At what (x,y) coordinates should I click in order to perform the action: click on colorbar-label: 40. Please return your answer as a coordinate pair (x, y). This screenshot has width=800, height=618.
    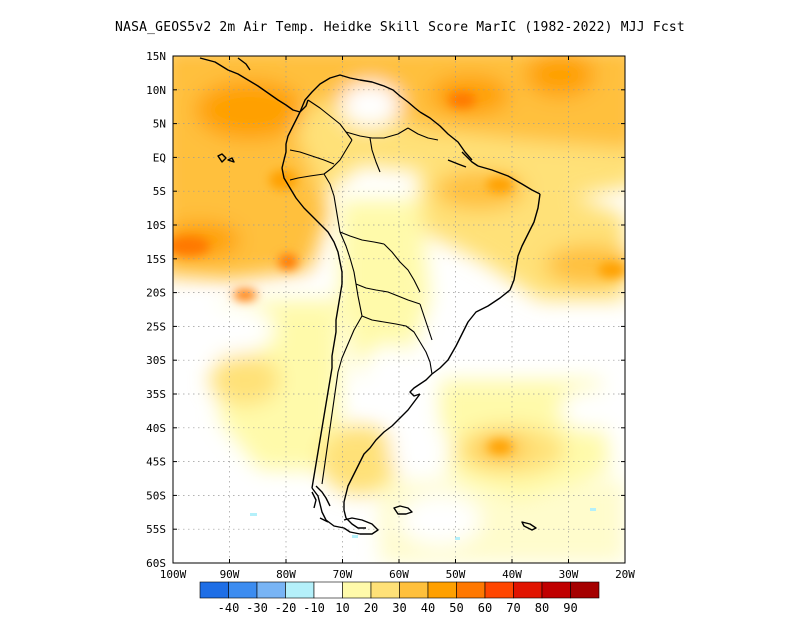
    Looking at the image, I should click on (428, 608).